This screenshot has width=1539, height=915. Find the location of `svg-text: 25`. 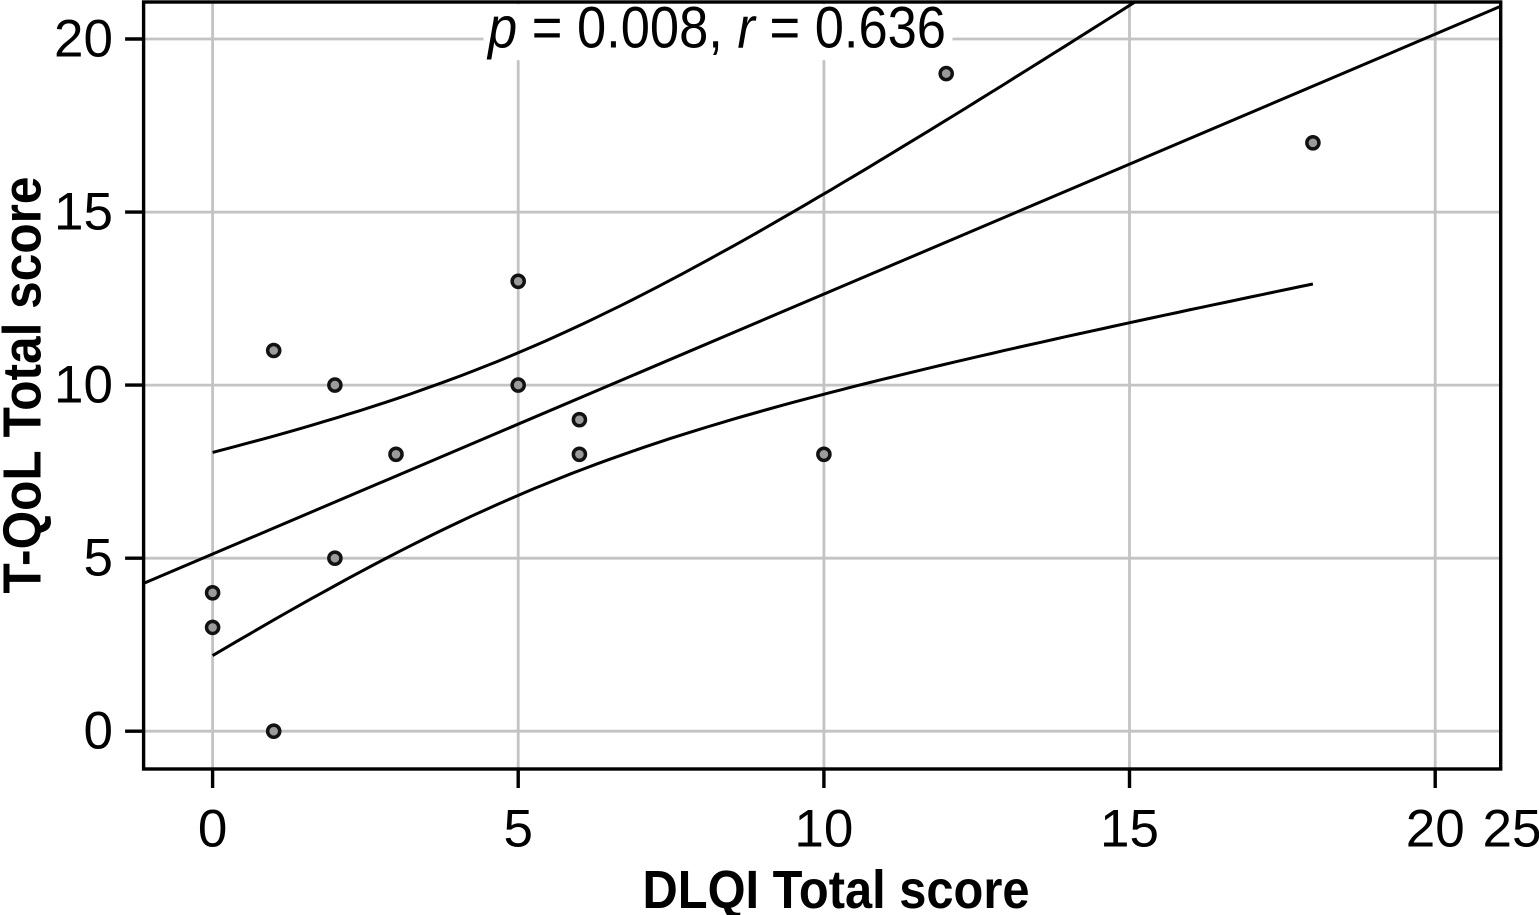

svg-text: 25 is located at coordinates (1511, 829).